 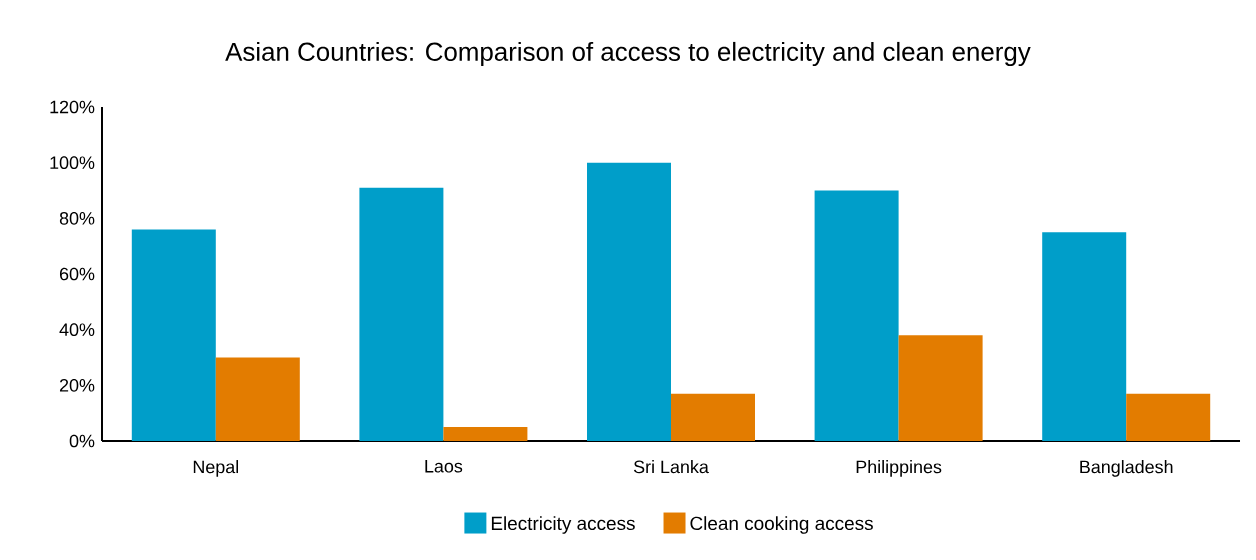 I want to click on y-tick-label: 0%, so click(x=82, y=441).